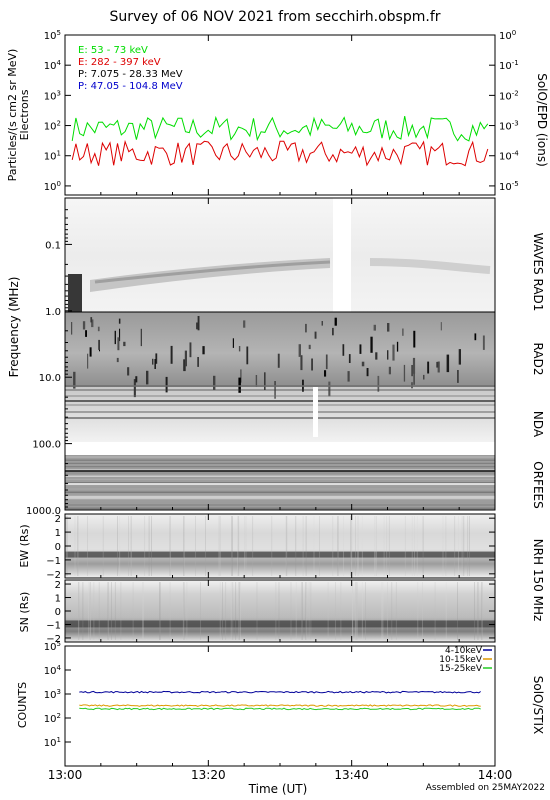  What do you see at coordinates (280, 141) in the screenshot?
I see `epd-series-group` at bounding box center [280, 141].